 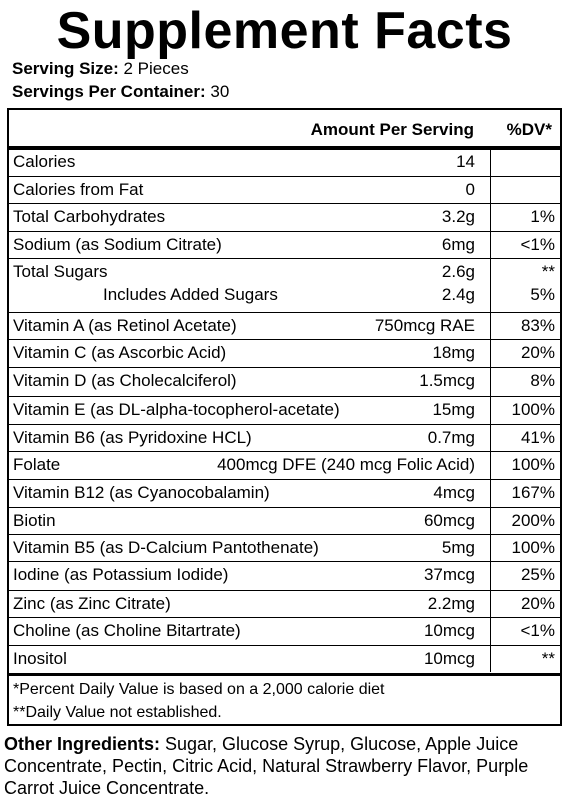 I want to click on serving-size-label: Serving Size:, so click(x=65, y=68).